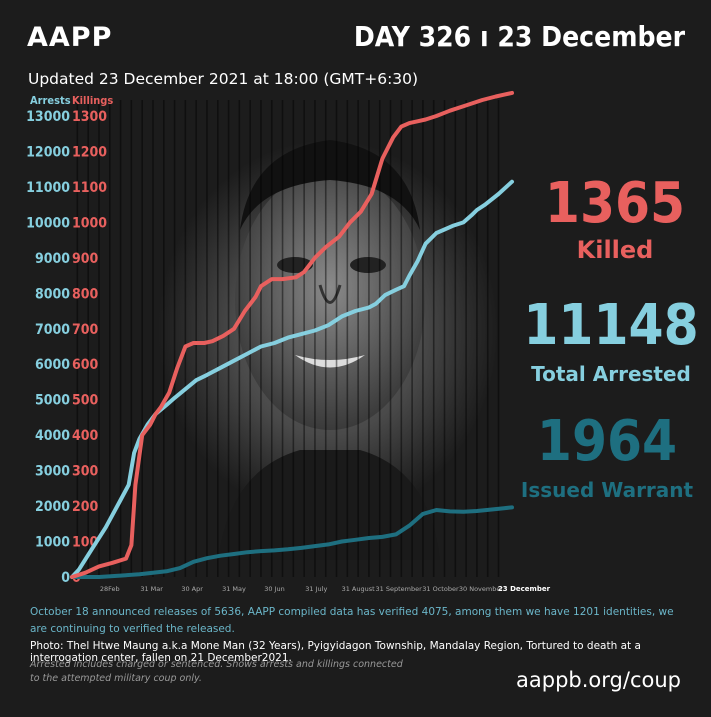 The height and width of the screenshot is (717, 711). I want to click on x-tick-label: 30 November, so click(481, 589).